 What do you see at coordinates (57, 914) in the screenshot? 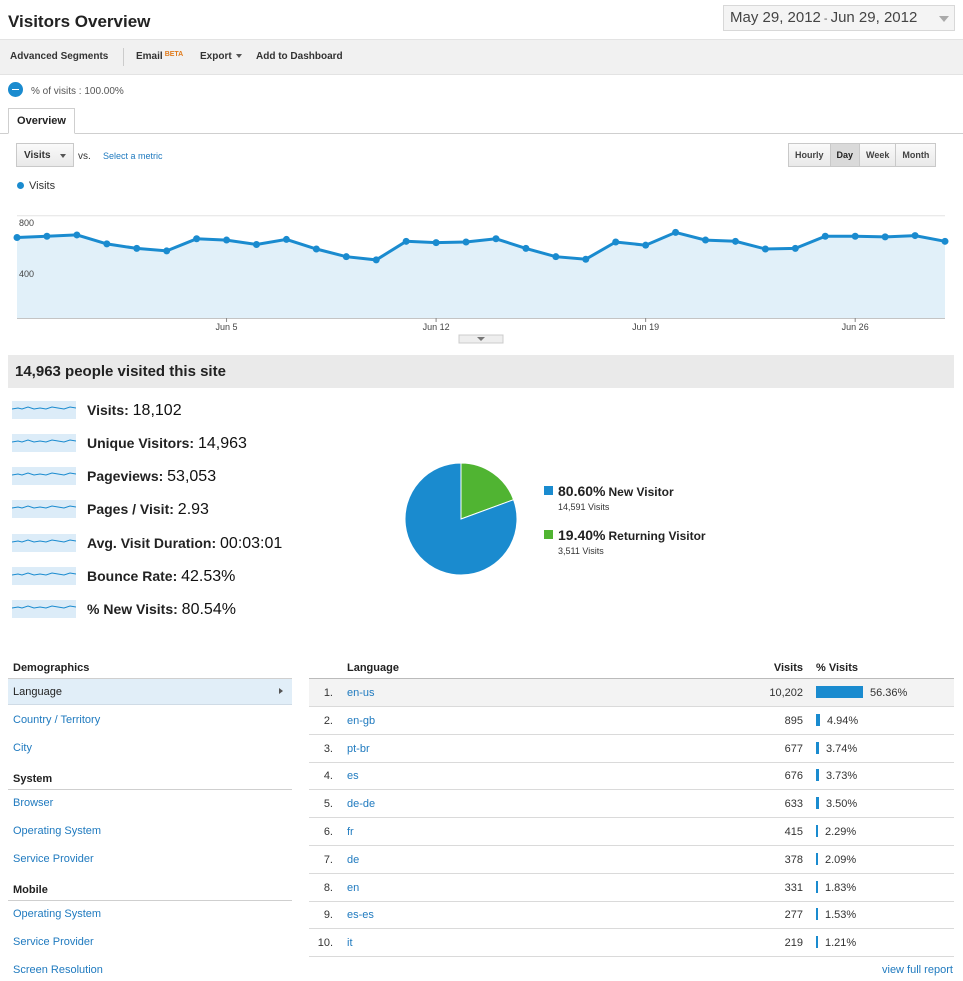
I see `nav-item-mobile-operating-system: Operating System` at bounding box center [57, 914].